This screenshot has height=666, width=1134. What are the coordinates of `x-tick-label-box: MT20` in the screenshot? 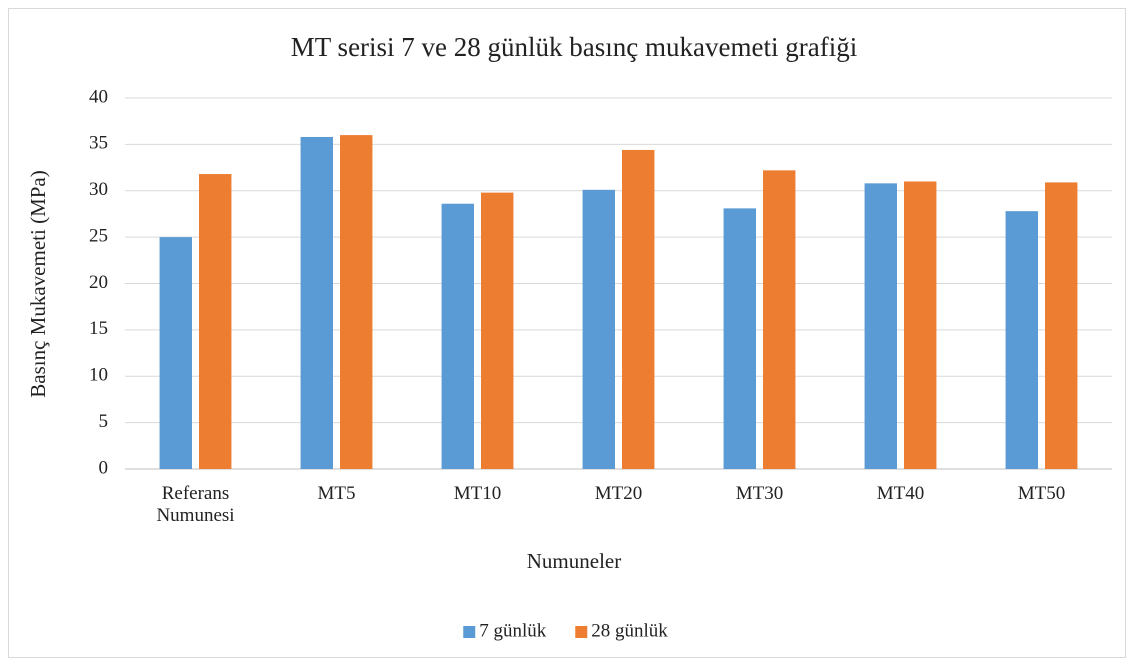 It's located at (618, 493).